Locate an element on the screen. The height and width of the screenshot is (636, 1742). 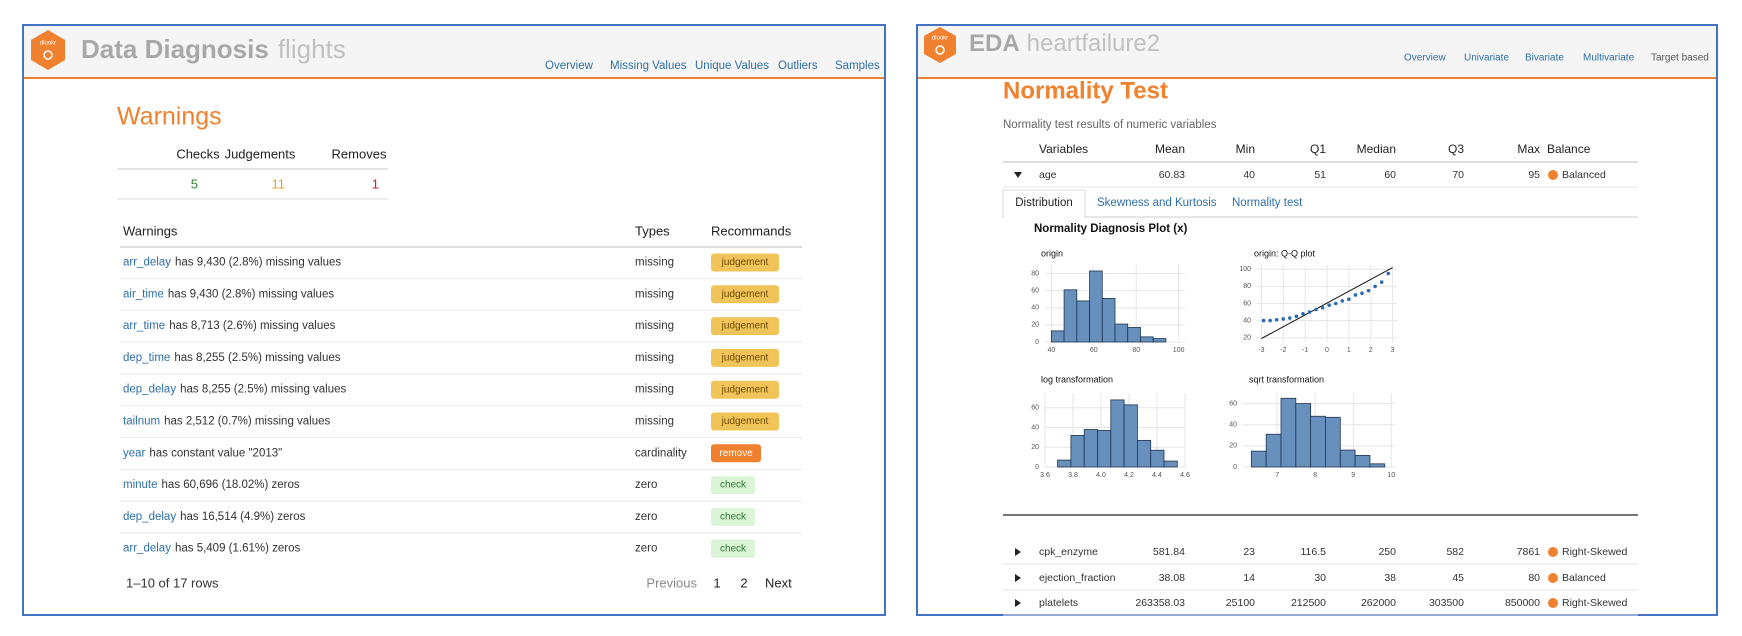
nav-link: Samples is located at coordinates (857, 66).